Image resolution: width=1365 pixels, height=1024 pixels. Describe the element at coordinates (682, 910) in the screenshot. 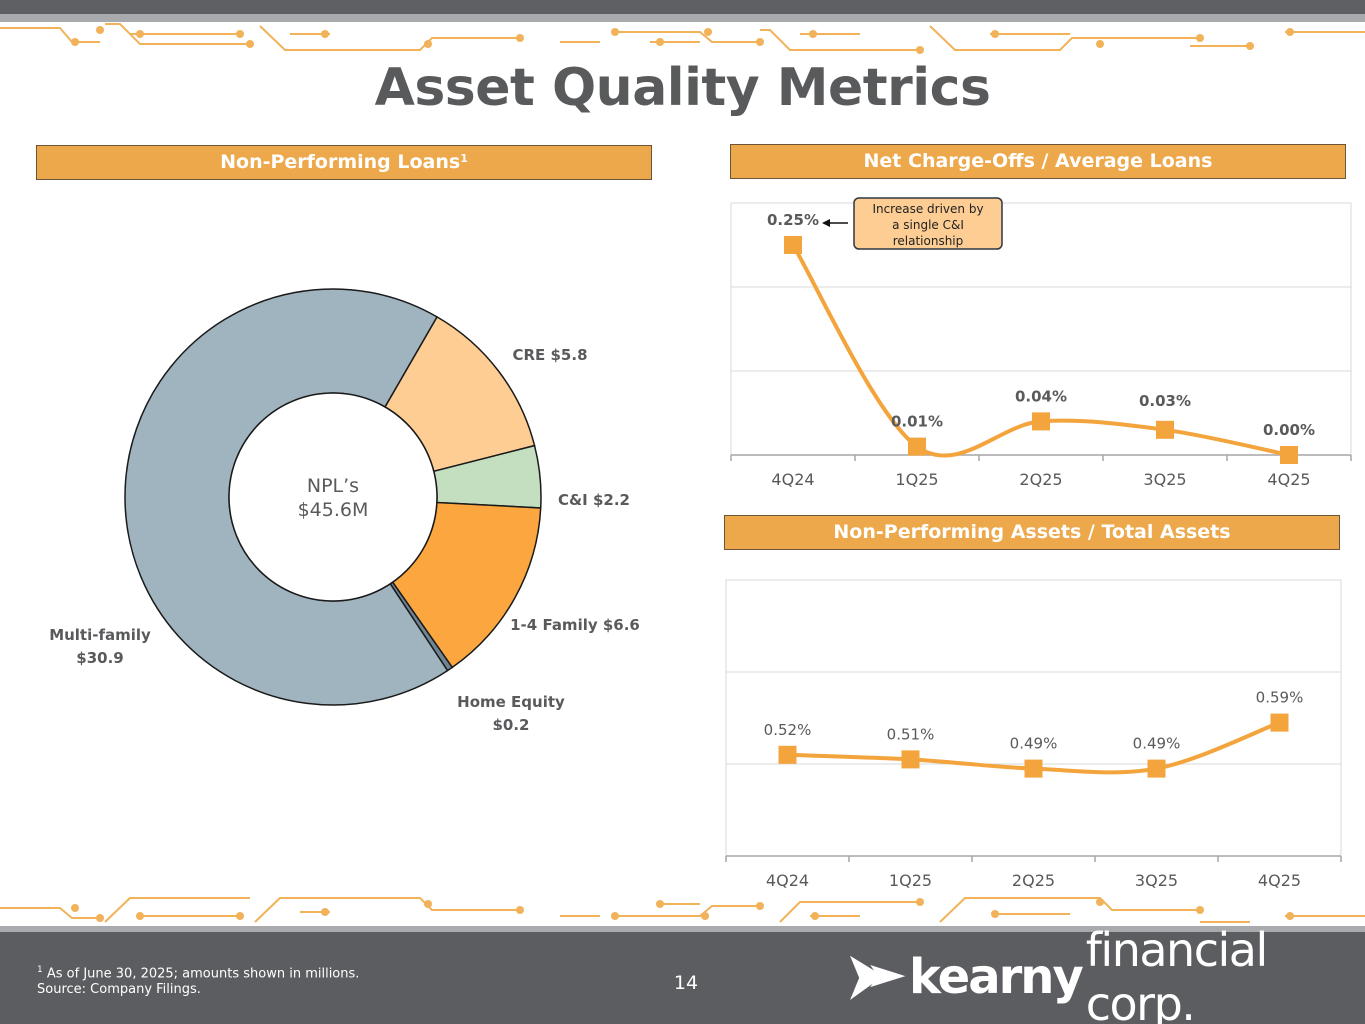

I see `circuit-decoration-bottom` at that location.